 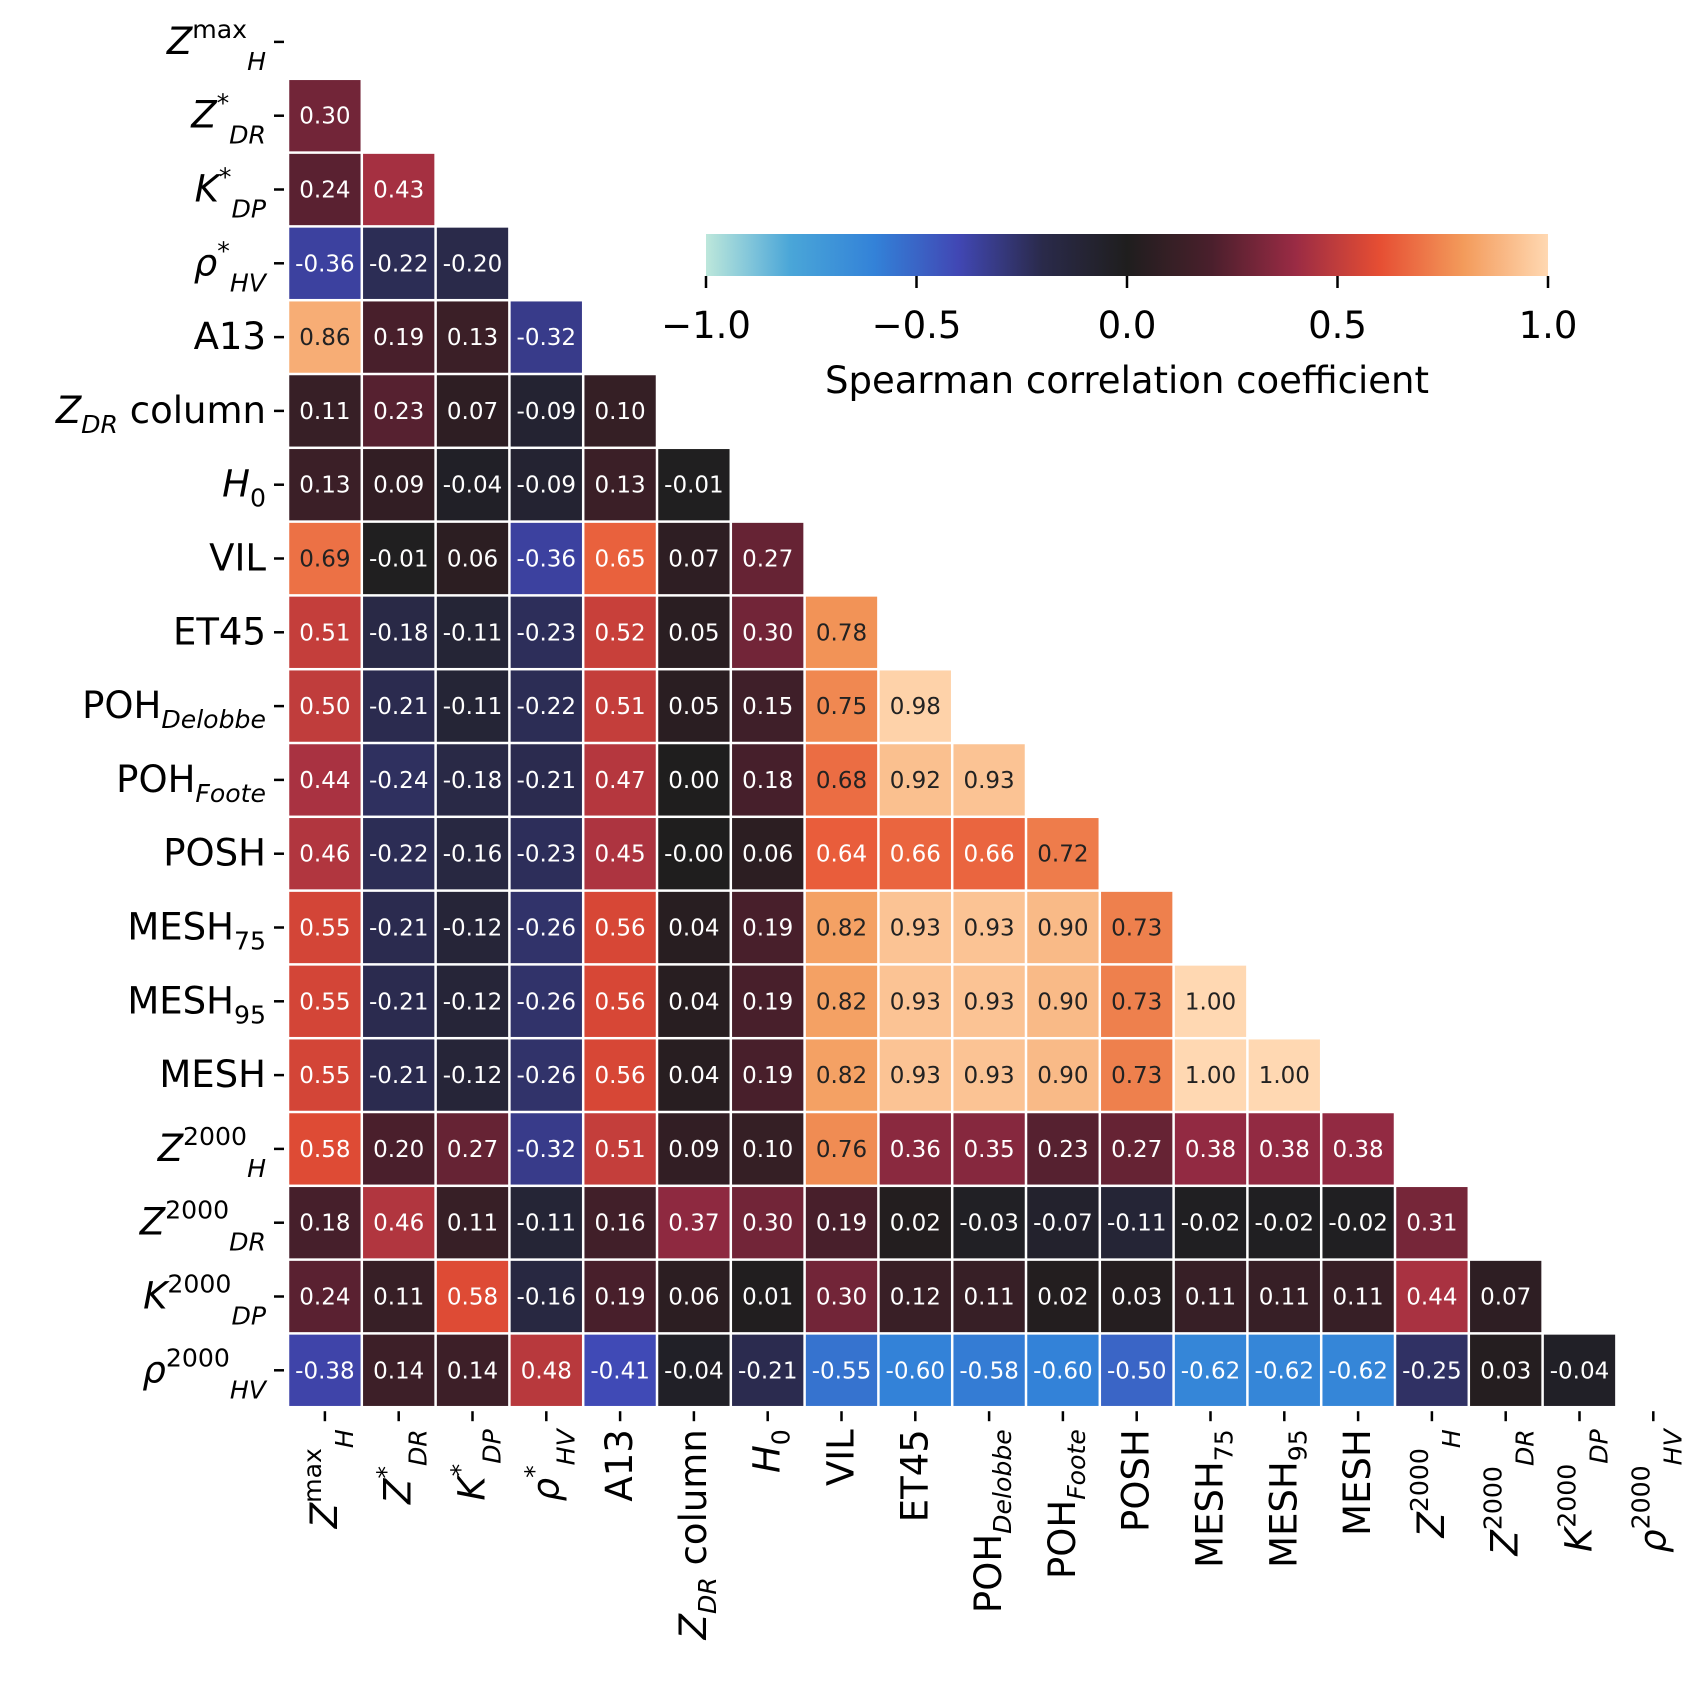 I want to click on cell-value-label: 0.37, so click(x=693, y=1224).